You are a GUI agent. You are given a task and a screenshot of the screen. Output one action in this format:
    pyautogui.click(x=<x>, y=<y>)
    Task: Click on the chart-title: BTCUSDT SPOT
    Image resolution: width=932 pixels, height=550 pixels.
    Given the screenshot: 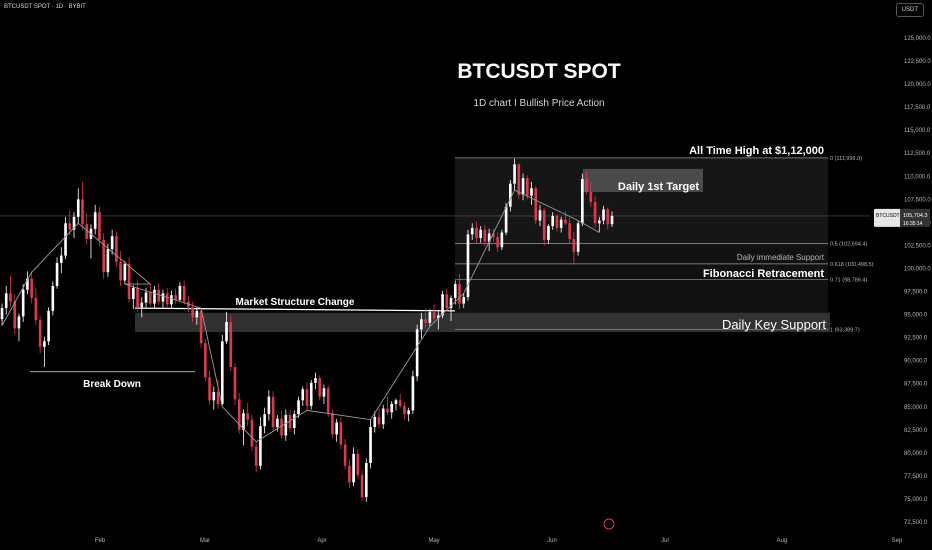 What is the action you would take?
    pyautogui.click(x=539, y=71)
    